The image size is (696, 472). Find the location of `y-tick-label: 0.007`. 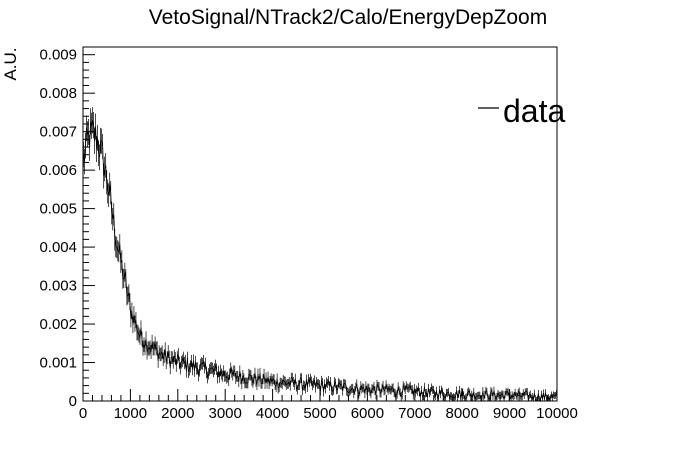

y-tick-label: 0.007 is located at coordinates (58, 132).